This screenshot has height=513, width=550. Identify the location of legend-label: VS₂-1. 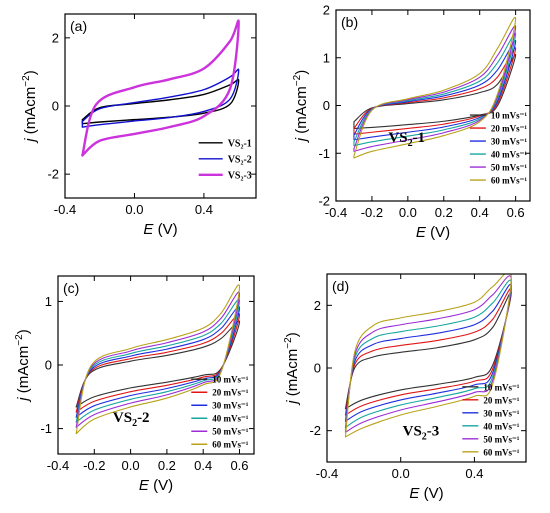
(240, 143).